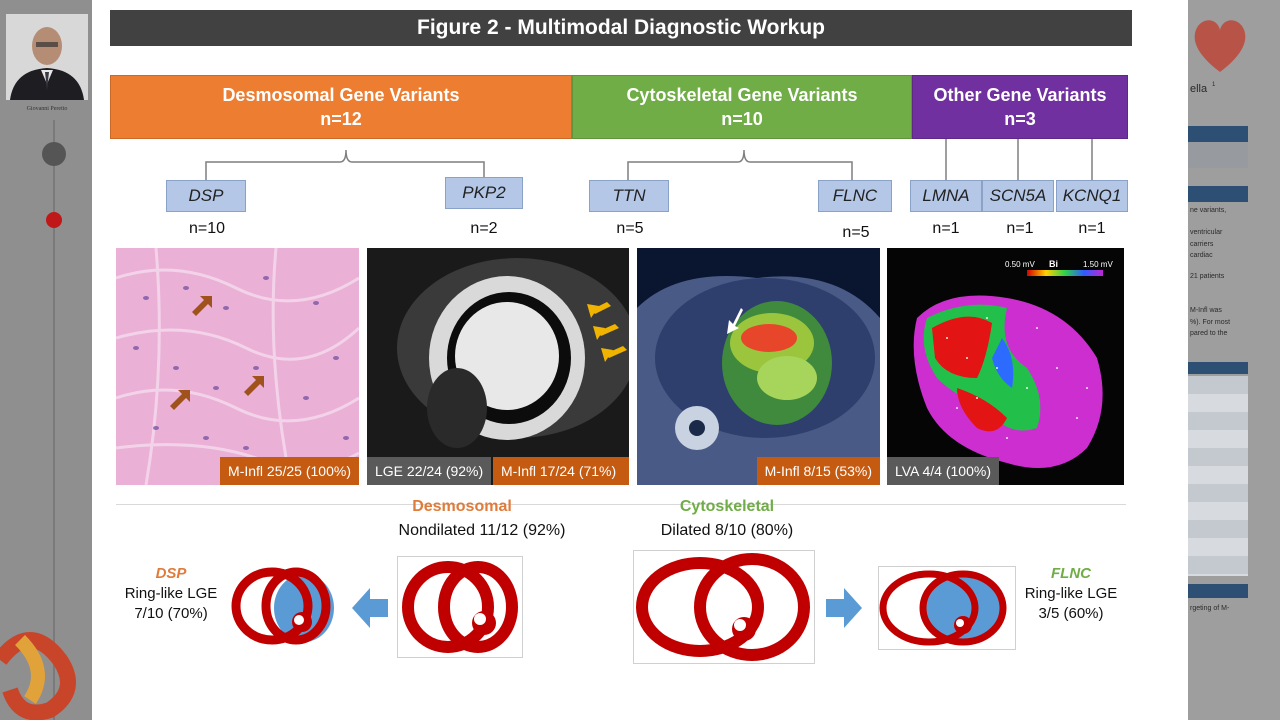 This screenshot has height=720, width=1280. Describe the element at coordinates (561, 471) in the screenshot. I see `cmr-minfl-badge: M-Infl 17/24 (71%)` at that location.